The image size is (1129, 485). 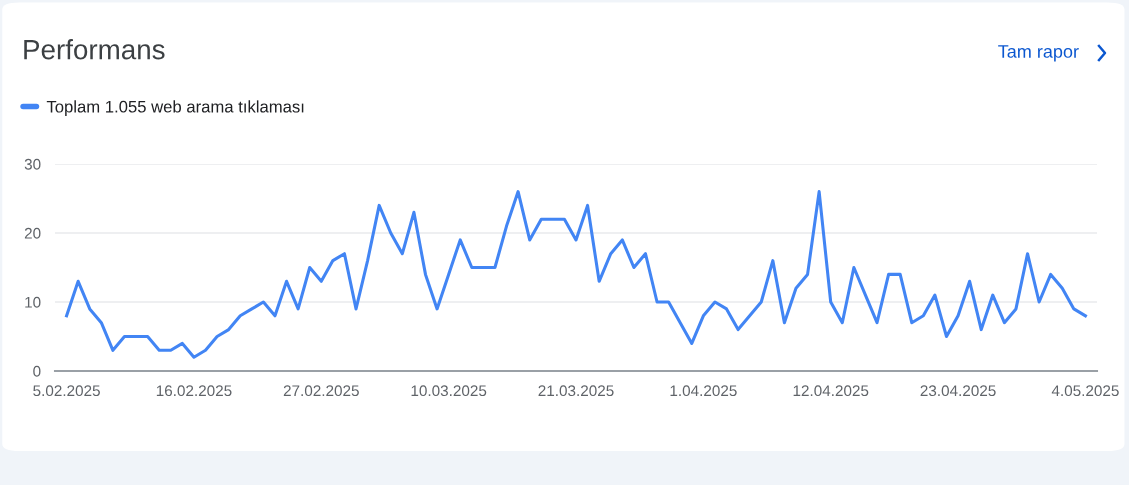 What do you see at coordinates (321, 391) in the screenshot?
I see `x-tick-label: 27.02.2025` at bounding box center [321, 391].